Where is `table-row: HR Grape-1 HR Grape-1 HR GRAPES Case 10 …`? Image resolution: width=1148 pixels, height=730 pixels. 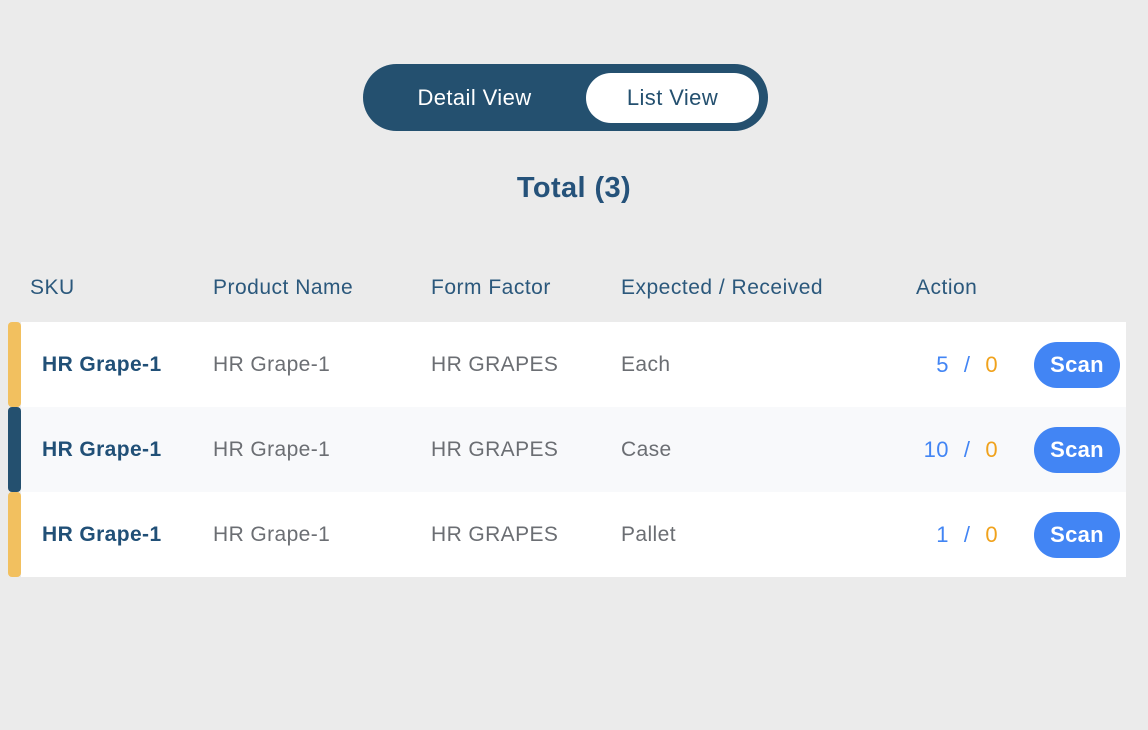 table-row: HR Grape-1 HR Grape-1 HR GRAPES Case 10 … is located at coordinates (574, 449).